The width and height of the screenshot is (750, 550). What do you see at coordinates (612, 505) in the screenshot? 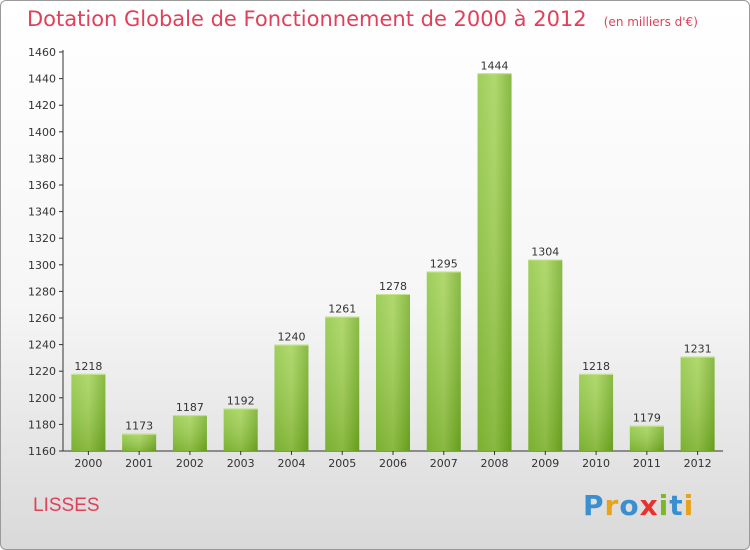
I see `logo-letter: r` at bounding box center [612, 505].